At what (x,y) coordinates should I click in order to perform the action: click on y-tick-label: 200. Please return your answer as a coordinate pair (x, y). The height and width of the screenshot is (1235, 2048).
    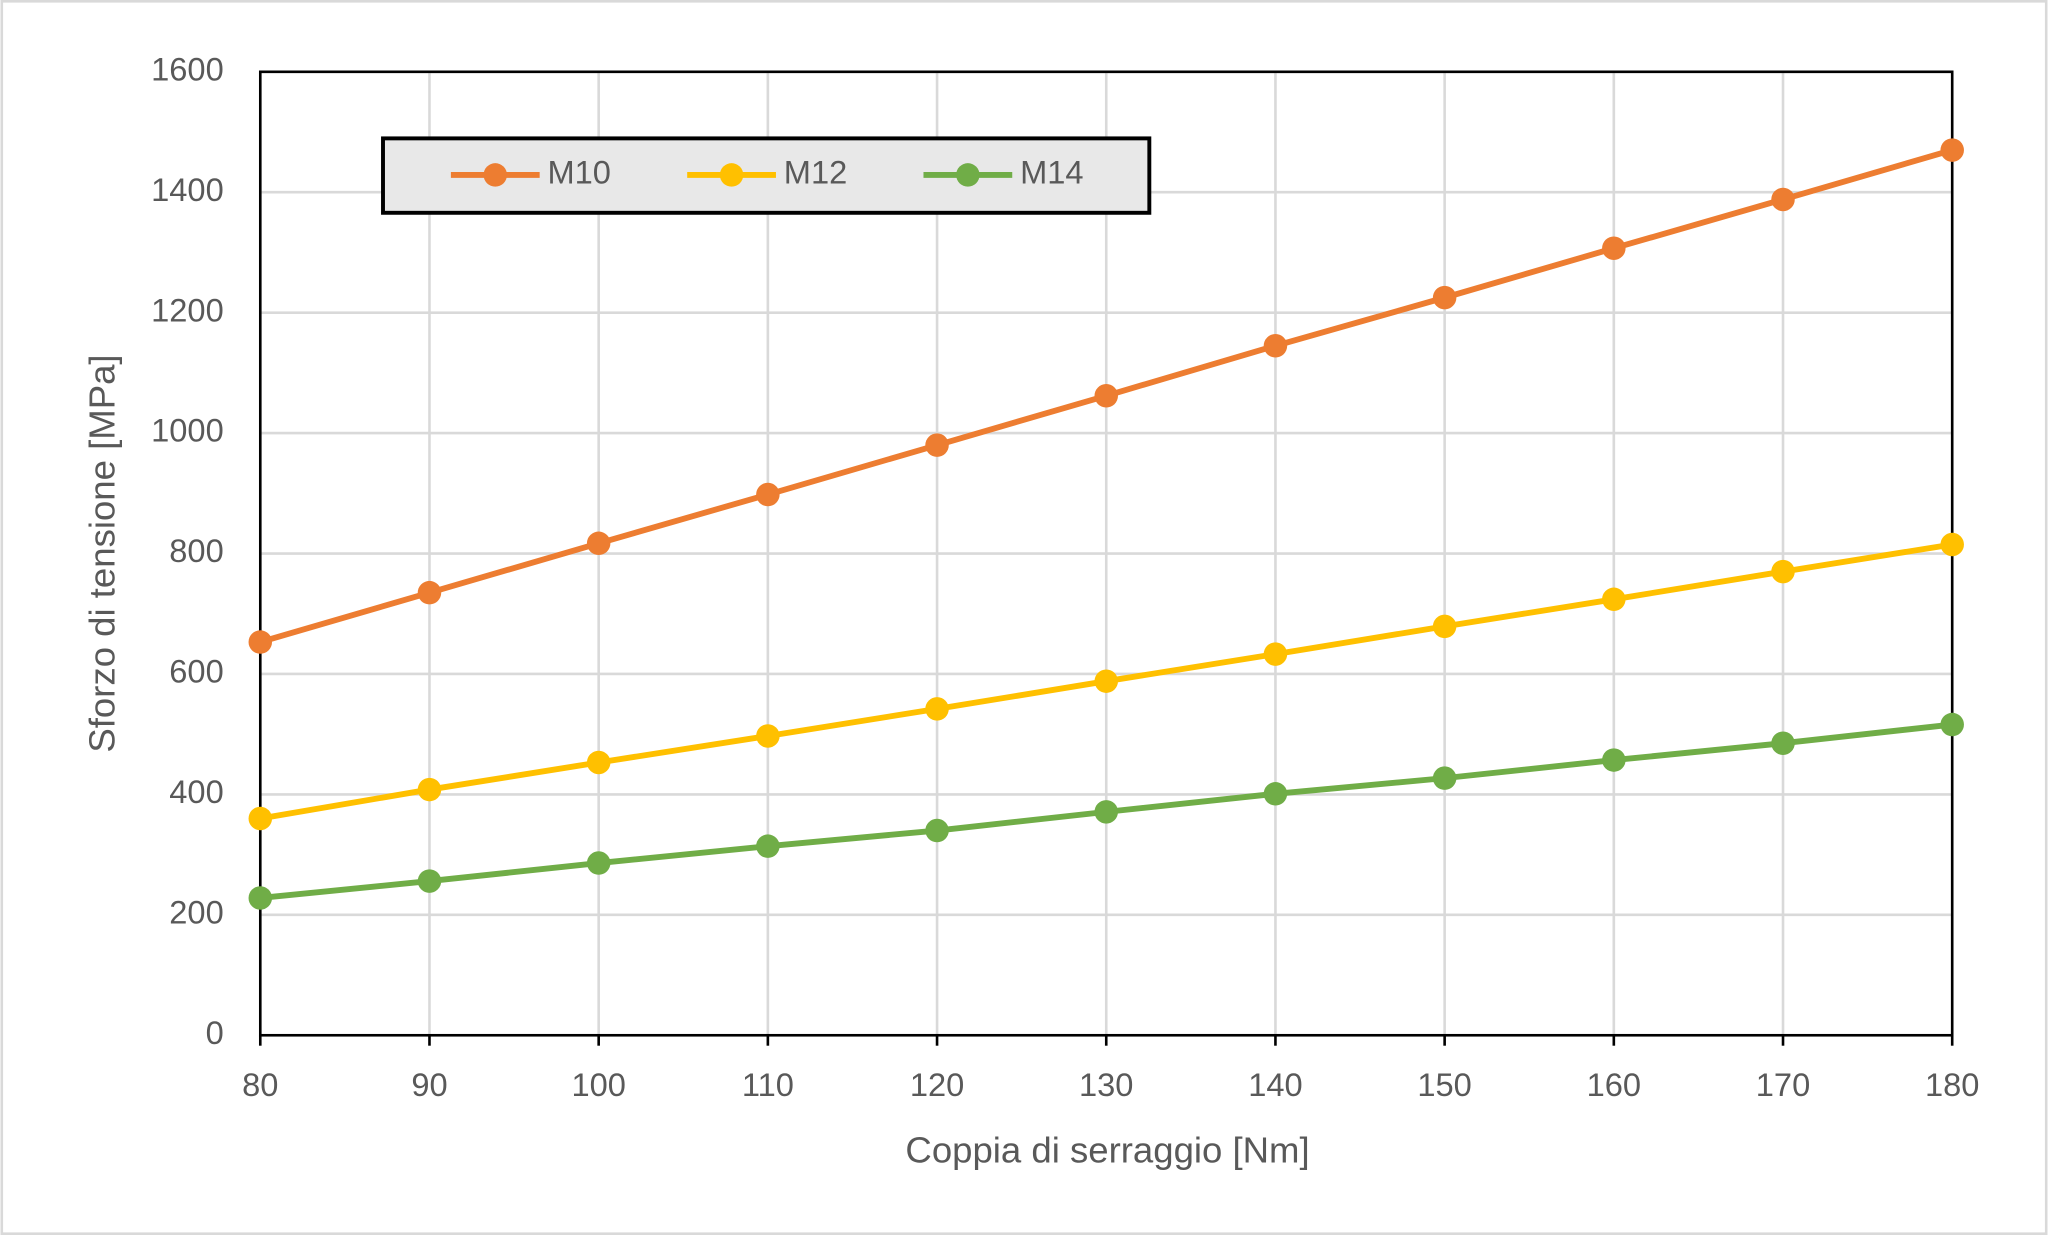
    Looking at the image, I should click on (196, 911).